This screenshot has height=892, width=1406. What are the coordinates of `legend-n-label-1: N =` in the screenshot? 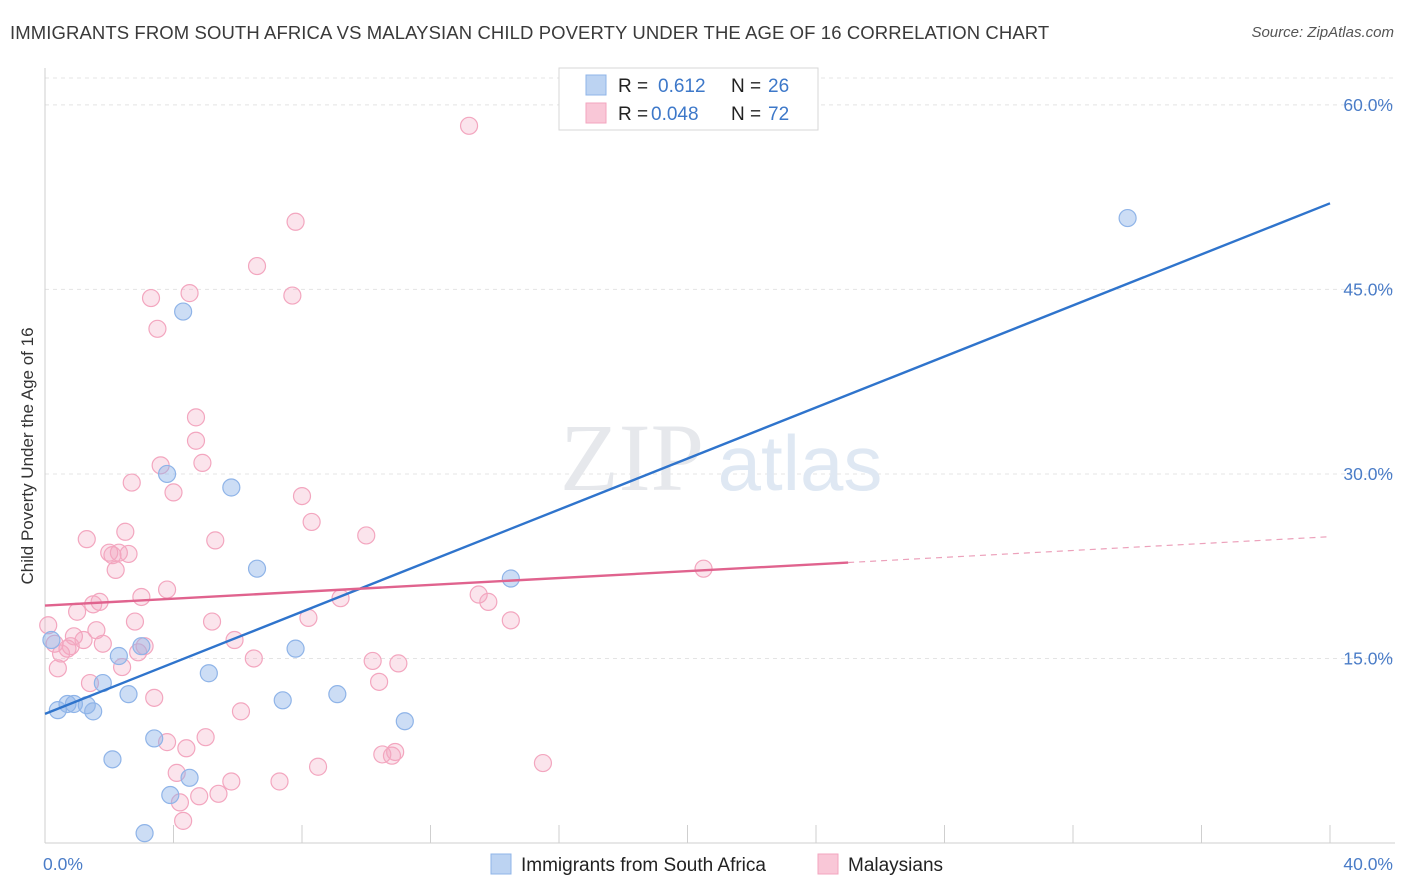 It's located at (746, 86).